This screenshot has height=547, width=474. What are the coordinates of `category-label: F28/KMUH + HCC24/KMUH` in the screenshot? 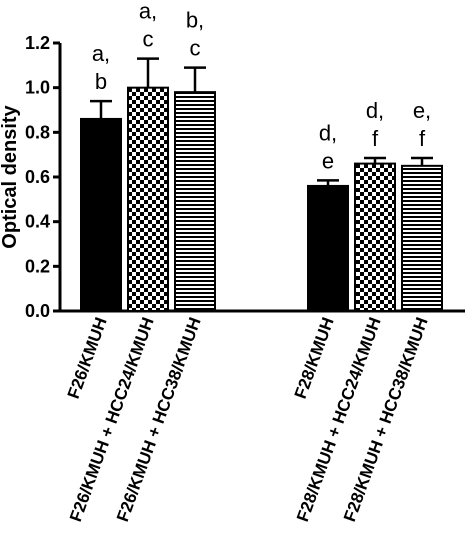 It's located at (339, 419).